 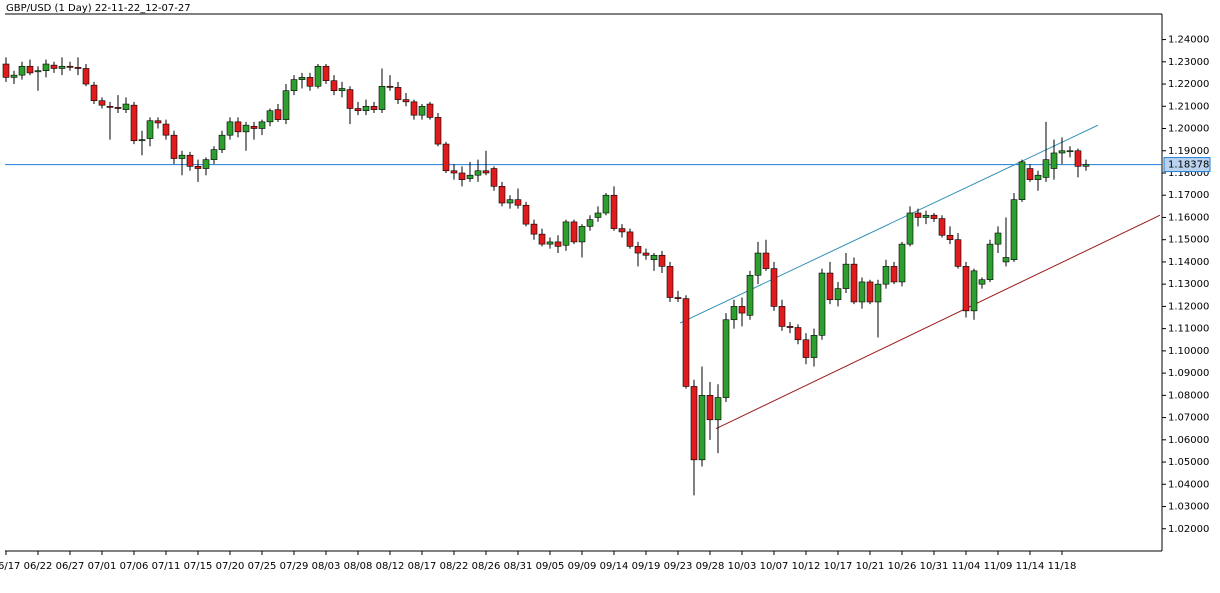 I want to click on x-tick-label: 07/11, so click(x=166, y=566).